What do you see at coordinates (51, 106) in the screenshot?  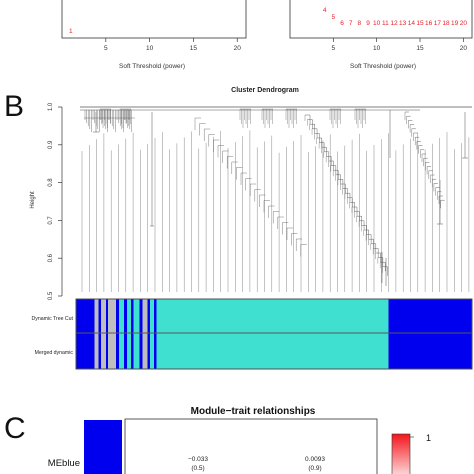 I see `y-tick-label: 1.0` at bounding box center [51, 106].